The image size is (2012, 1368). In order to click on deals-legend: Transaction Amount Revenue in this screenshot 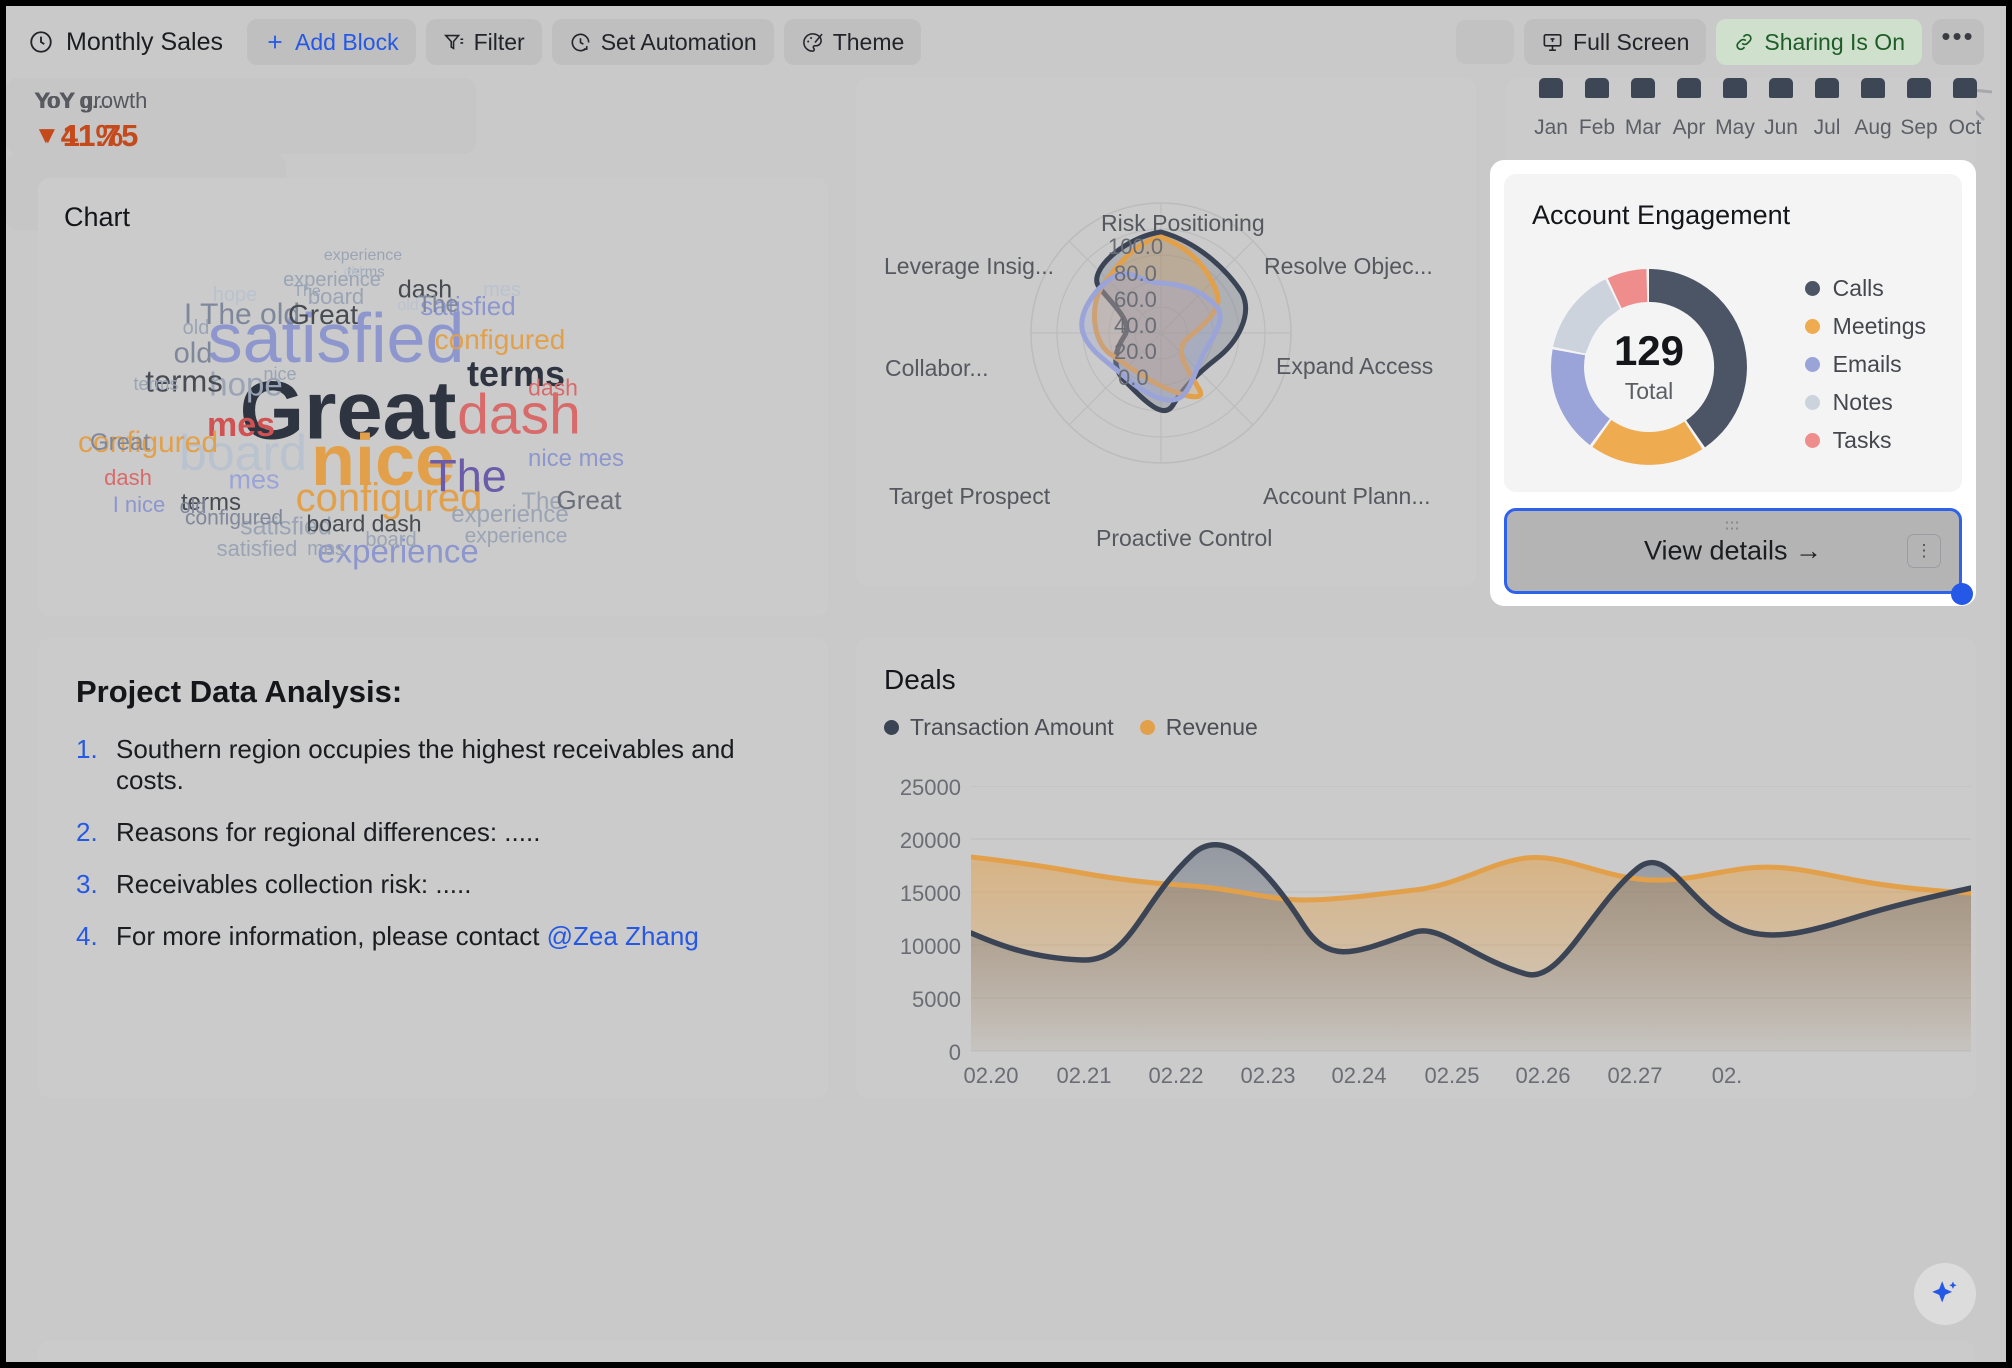, I will do `click(1071, 727)`.